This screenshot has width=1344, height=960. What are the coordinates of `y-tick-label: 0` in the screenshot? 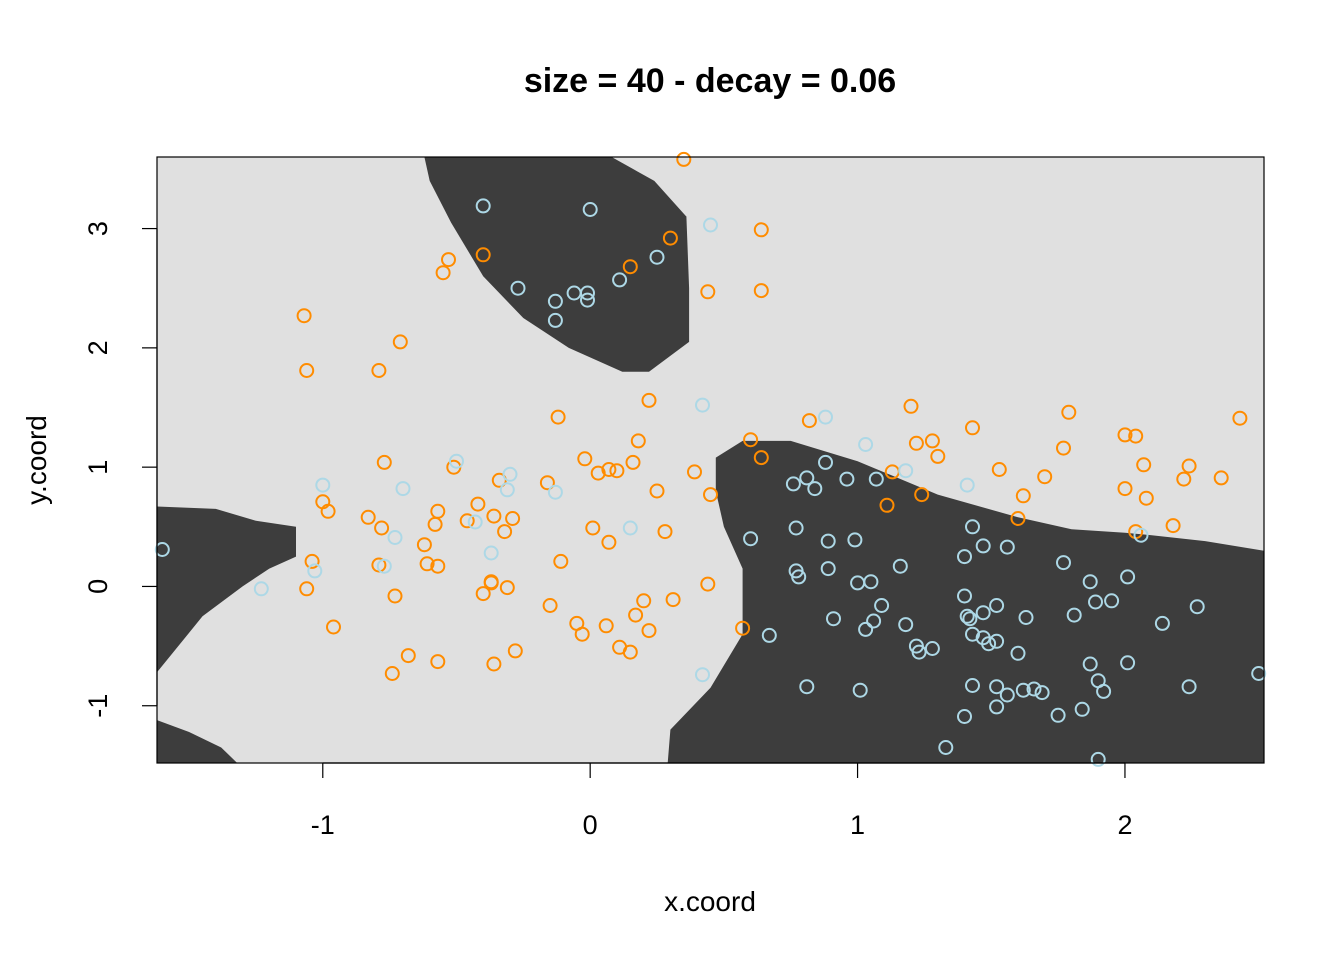 It's located at (98, 586).